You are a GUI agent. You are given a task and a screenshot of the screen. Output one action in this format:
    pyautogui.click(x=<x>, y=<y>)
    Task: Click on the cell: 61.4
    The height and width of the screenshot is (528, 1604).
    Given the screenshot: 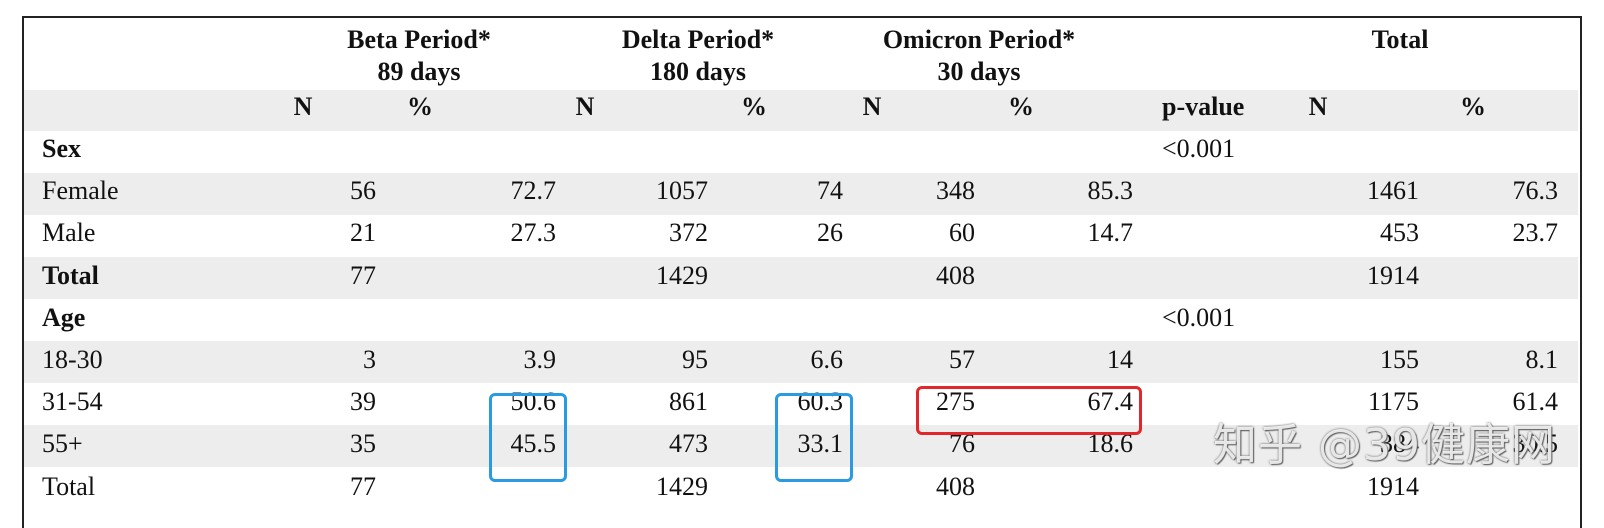 What is the action you would take?
    pyautogui.click(x=1535, y=401)
    